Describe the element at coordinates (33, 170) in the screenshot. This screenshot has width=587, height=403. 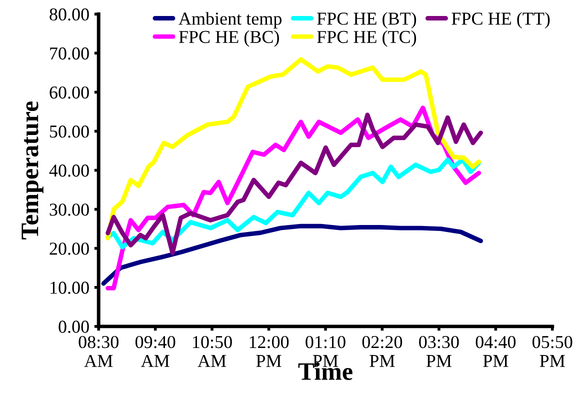
I see `y-axis-title: Temperature` at that location.